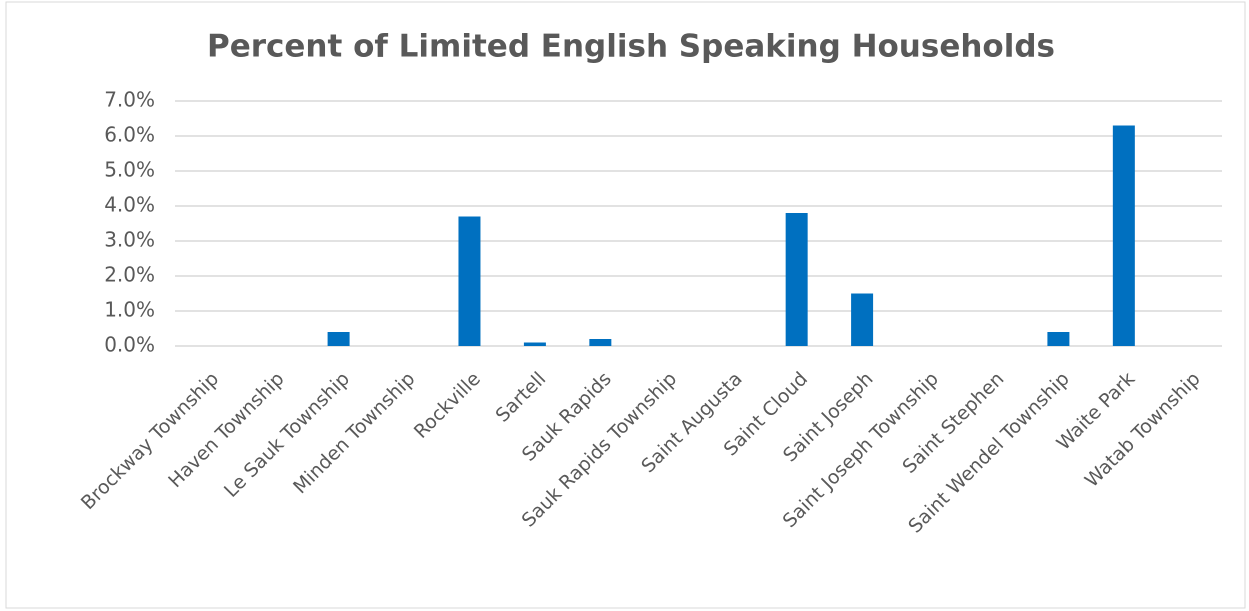 The image size is (1249, 611). Describe the element at coordinates (129, 205) in the screenshot. I see `y-tick-label: 4.0%` at that location.